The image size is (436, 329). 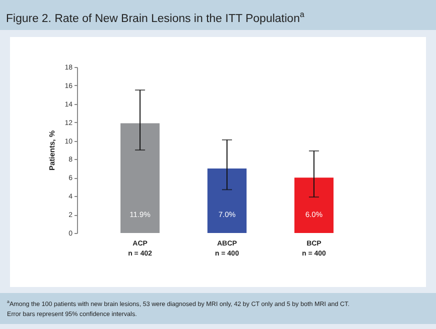 I want to click on chart-title: Figure 2. Rate of New Brain Lesions in the ITT Population$^{a}$, so click(x=218, y=15).